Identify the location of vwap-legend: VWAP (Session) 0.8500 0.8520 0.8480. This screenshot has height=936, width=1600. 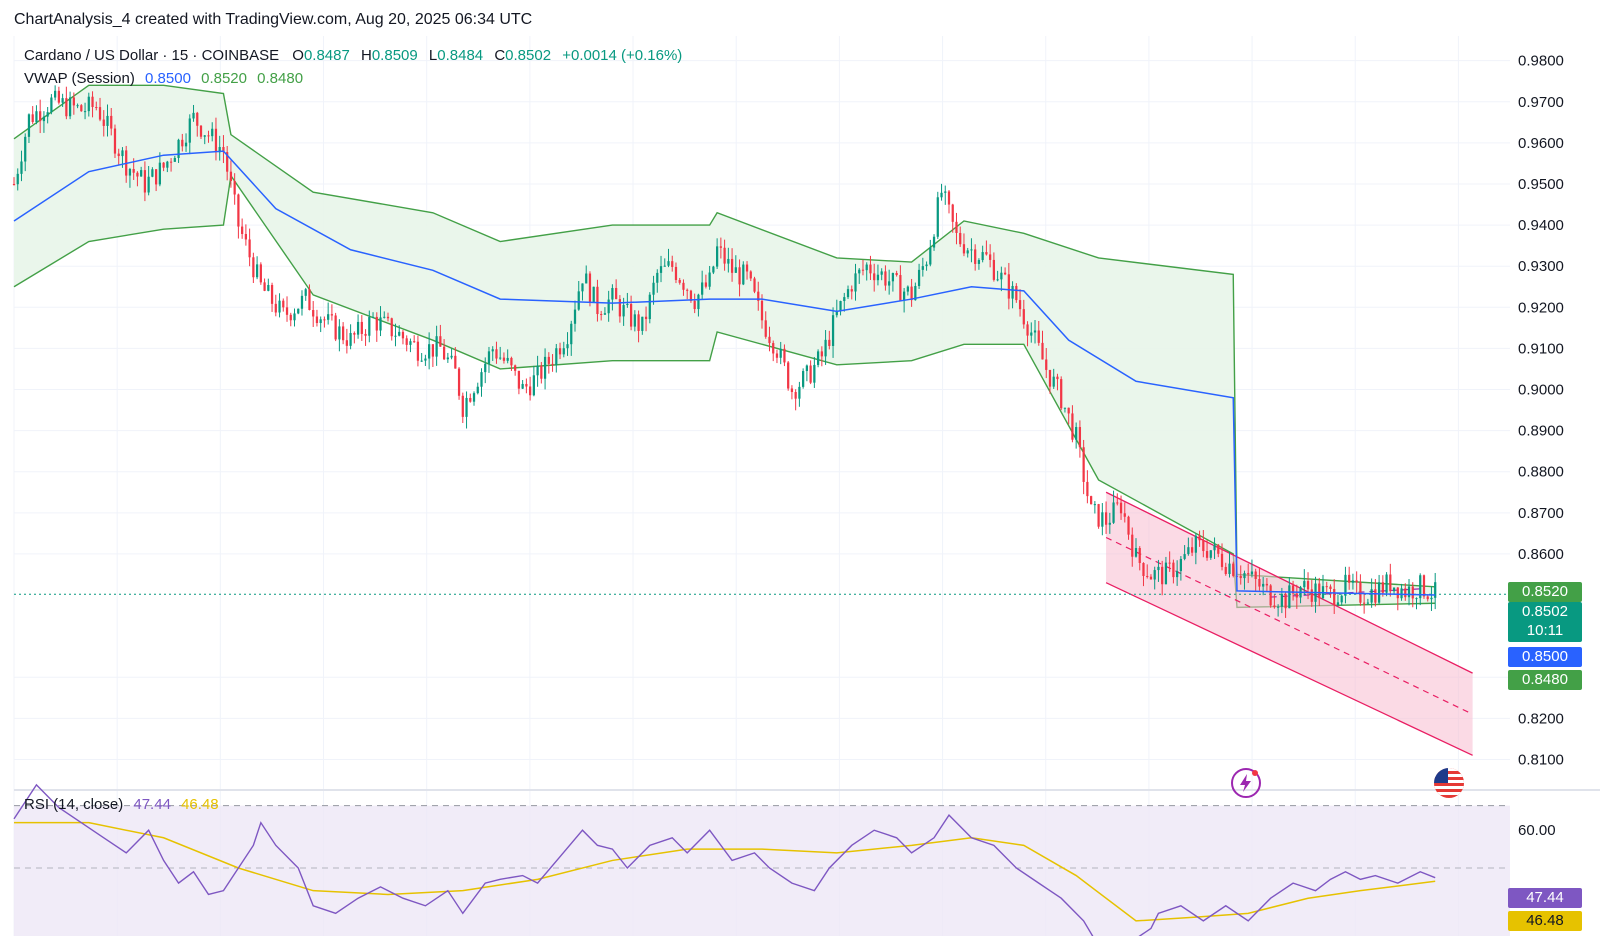
(163, 78).